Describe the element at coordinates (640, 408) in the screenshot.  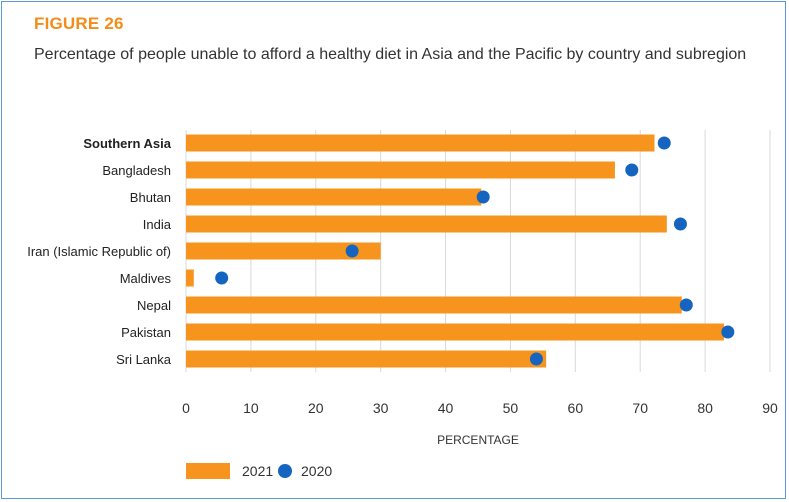
I see `x-tick-label: 70` at that location.